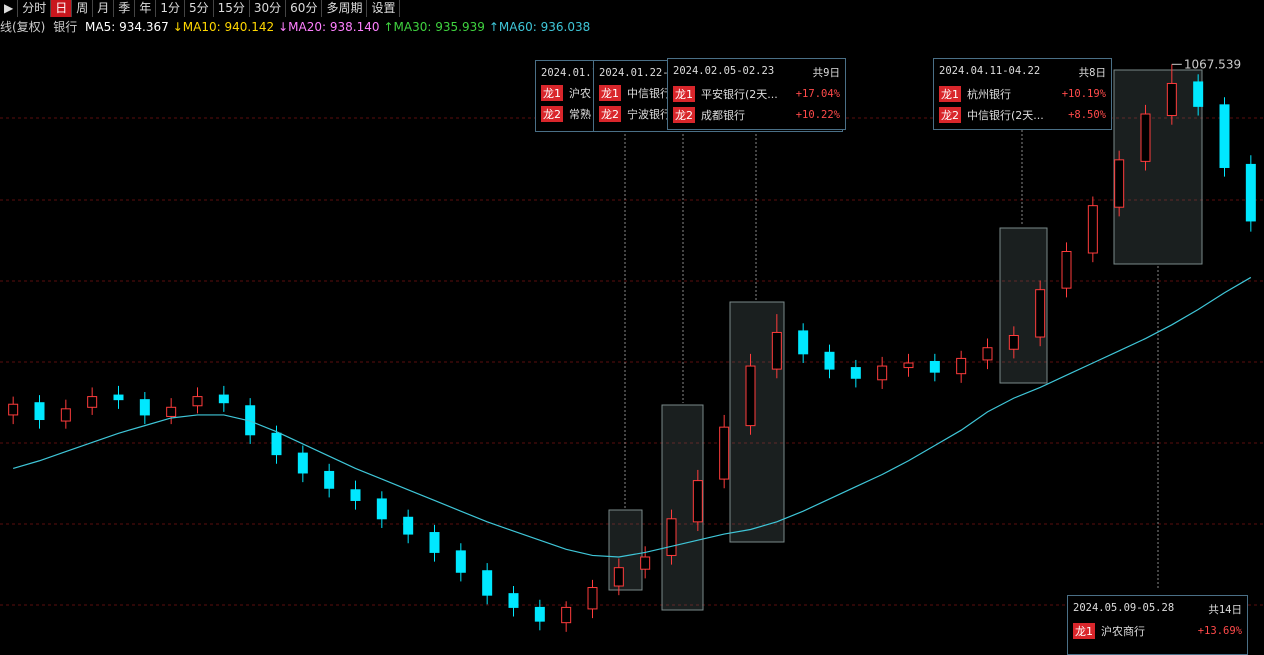 The width and height of the screenshot is (1264, 655). I want to click on period-tab: 周, so click(83, 8).